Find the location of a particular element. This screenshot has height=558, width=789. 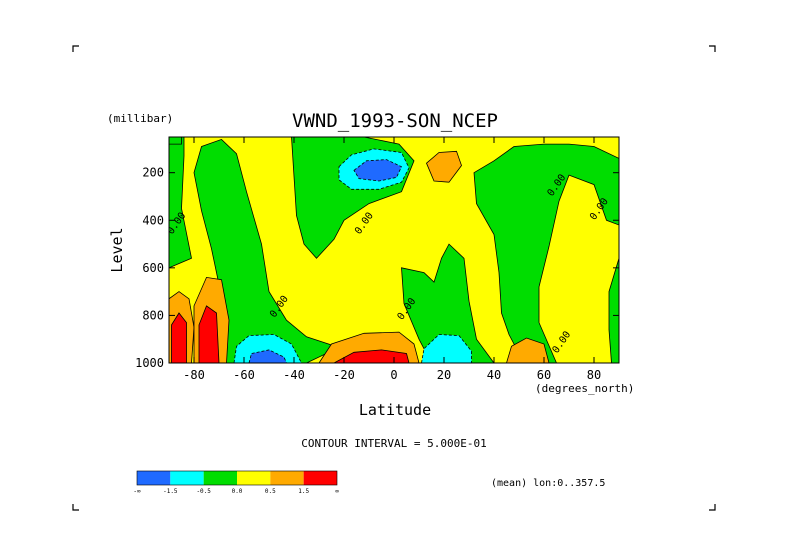

contour-region-upper-negative-blue is located at coordinates (378, 170).